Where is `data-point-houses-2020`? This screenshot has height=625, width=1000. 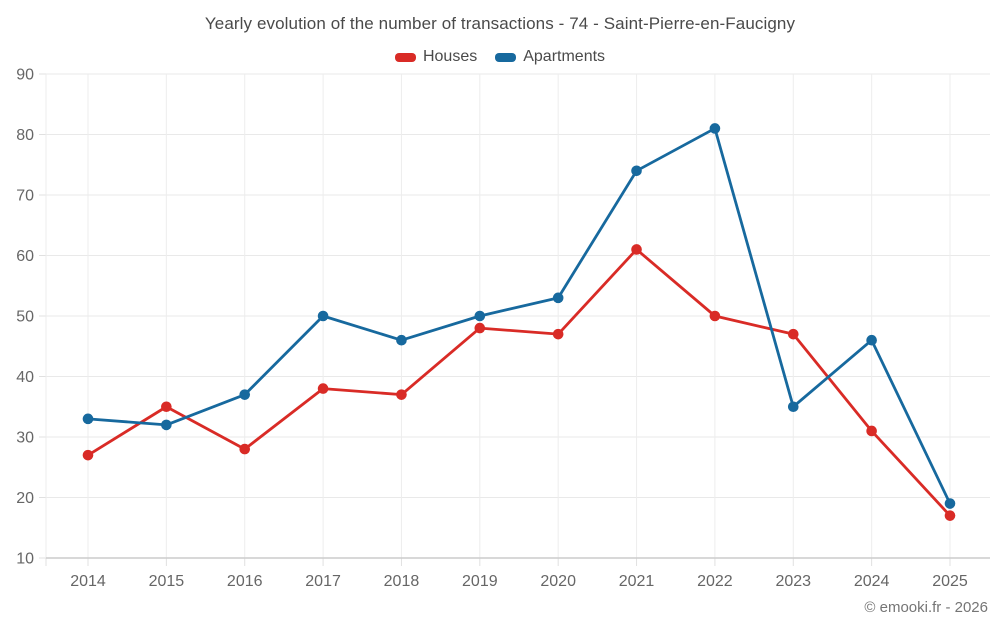 data-point-houses-2020 is located at coordinates (558, 334).